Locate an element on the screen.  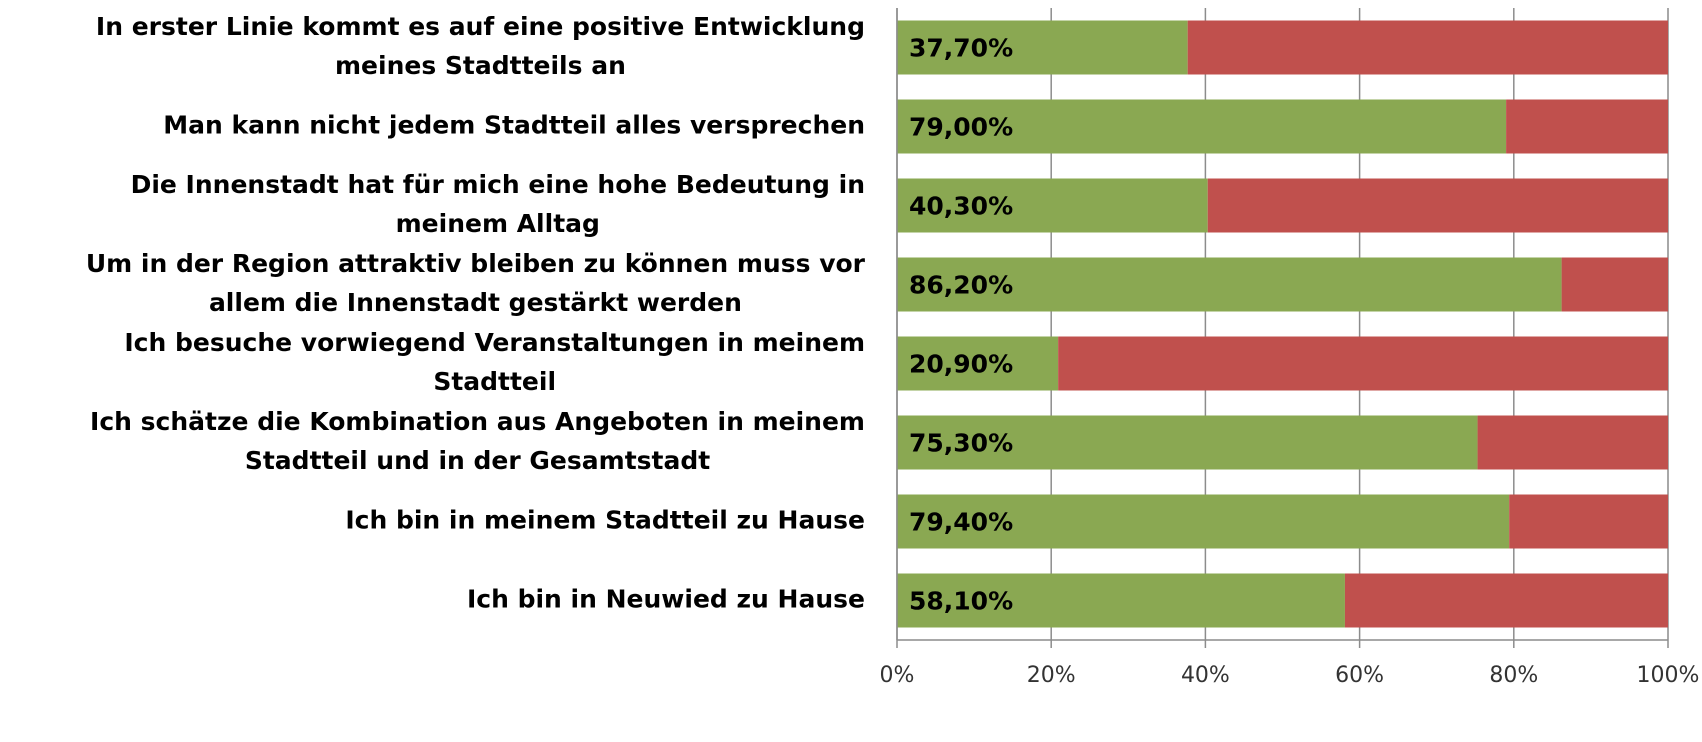
data-label: 40,30% is located at coordinates (961, 206).